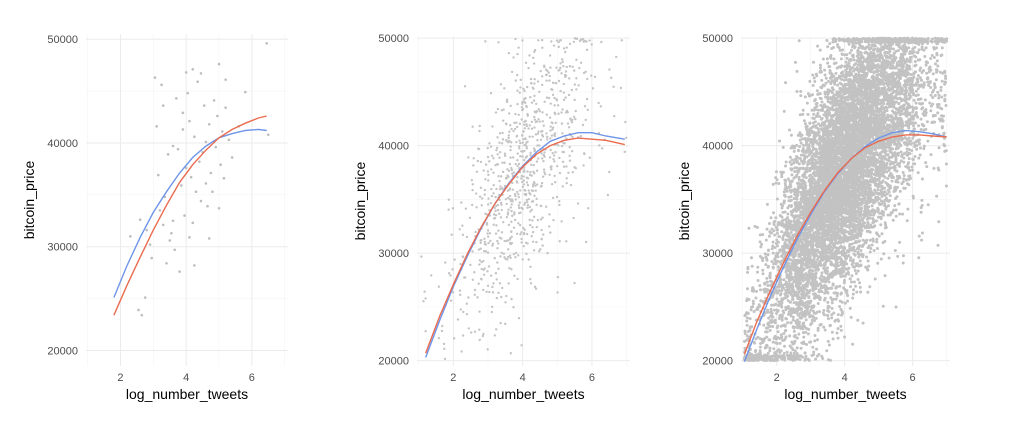 The image size is (1012, 433). Describe the element at coordinates (186, 378) in the screenshot. I see `x-tick-label: 4` at that location.